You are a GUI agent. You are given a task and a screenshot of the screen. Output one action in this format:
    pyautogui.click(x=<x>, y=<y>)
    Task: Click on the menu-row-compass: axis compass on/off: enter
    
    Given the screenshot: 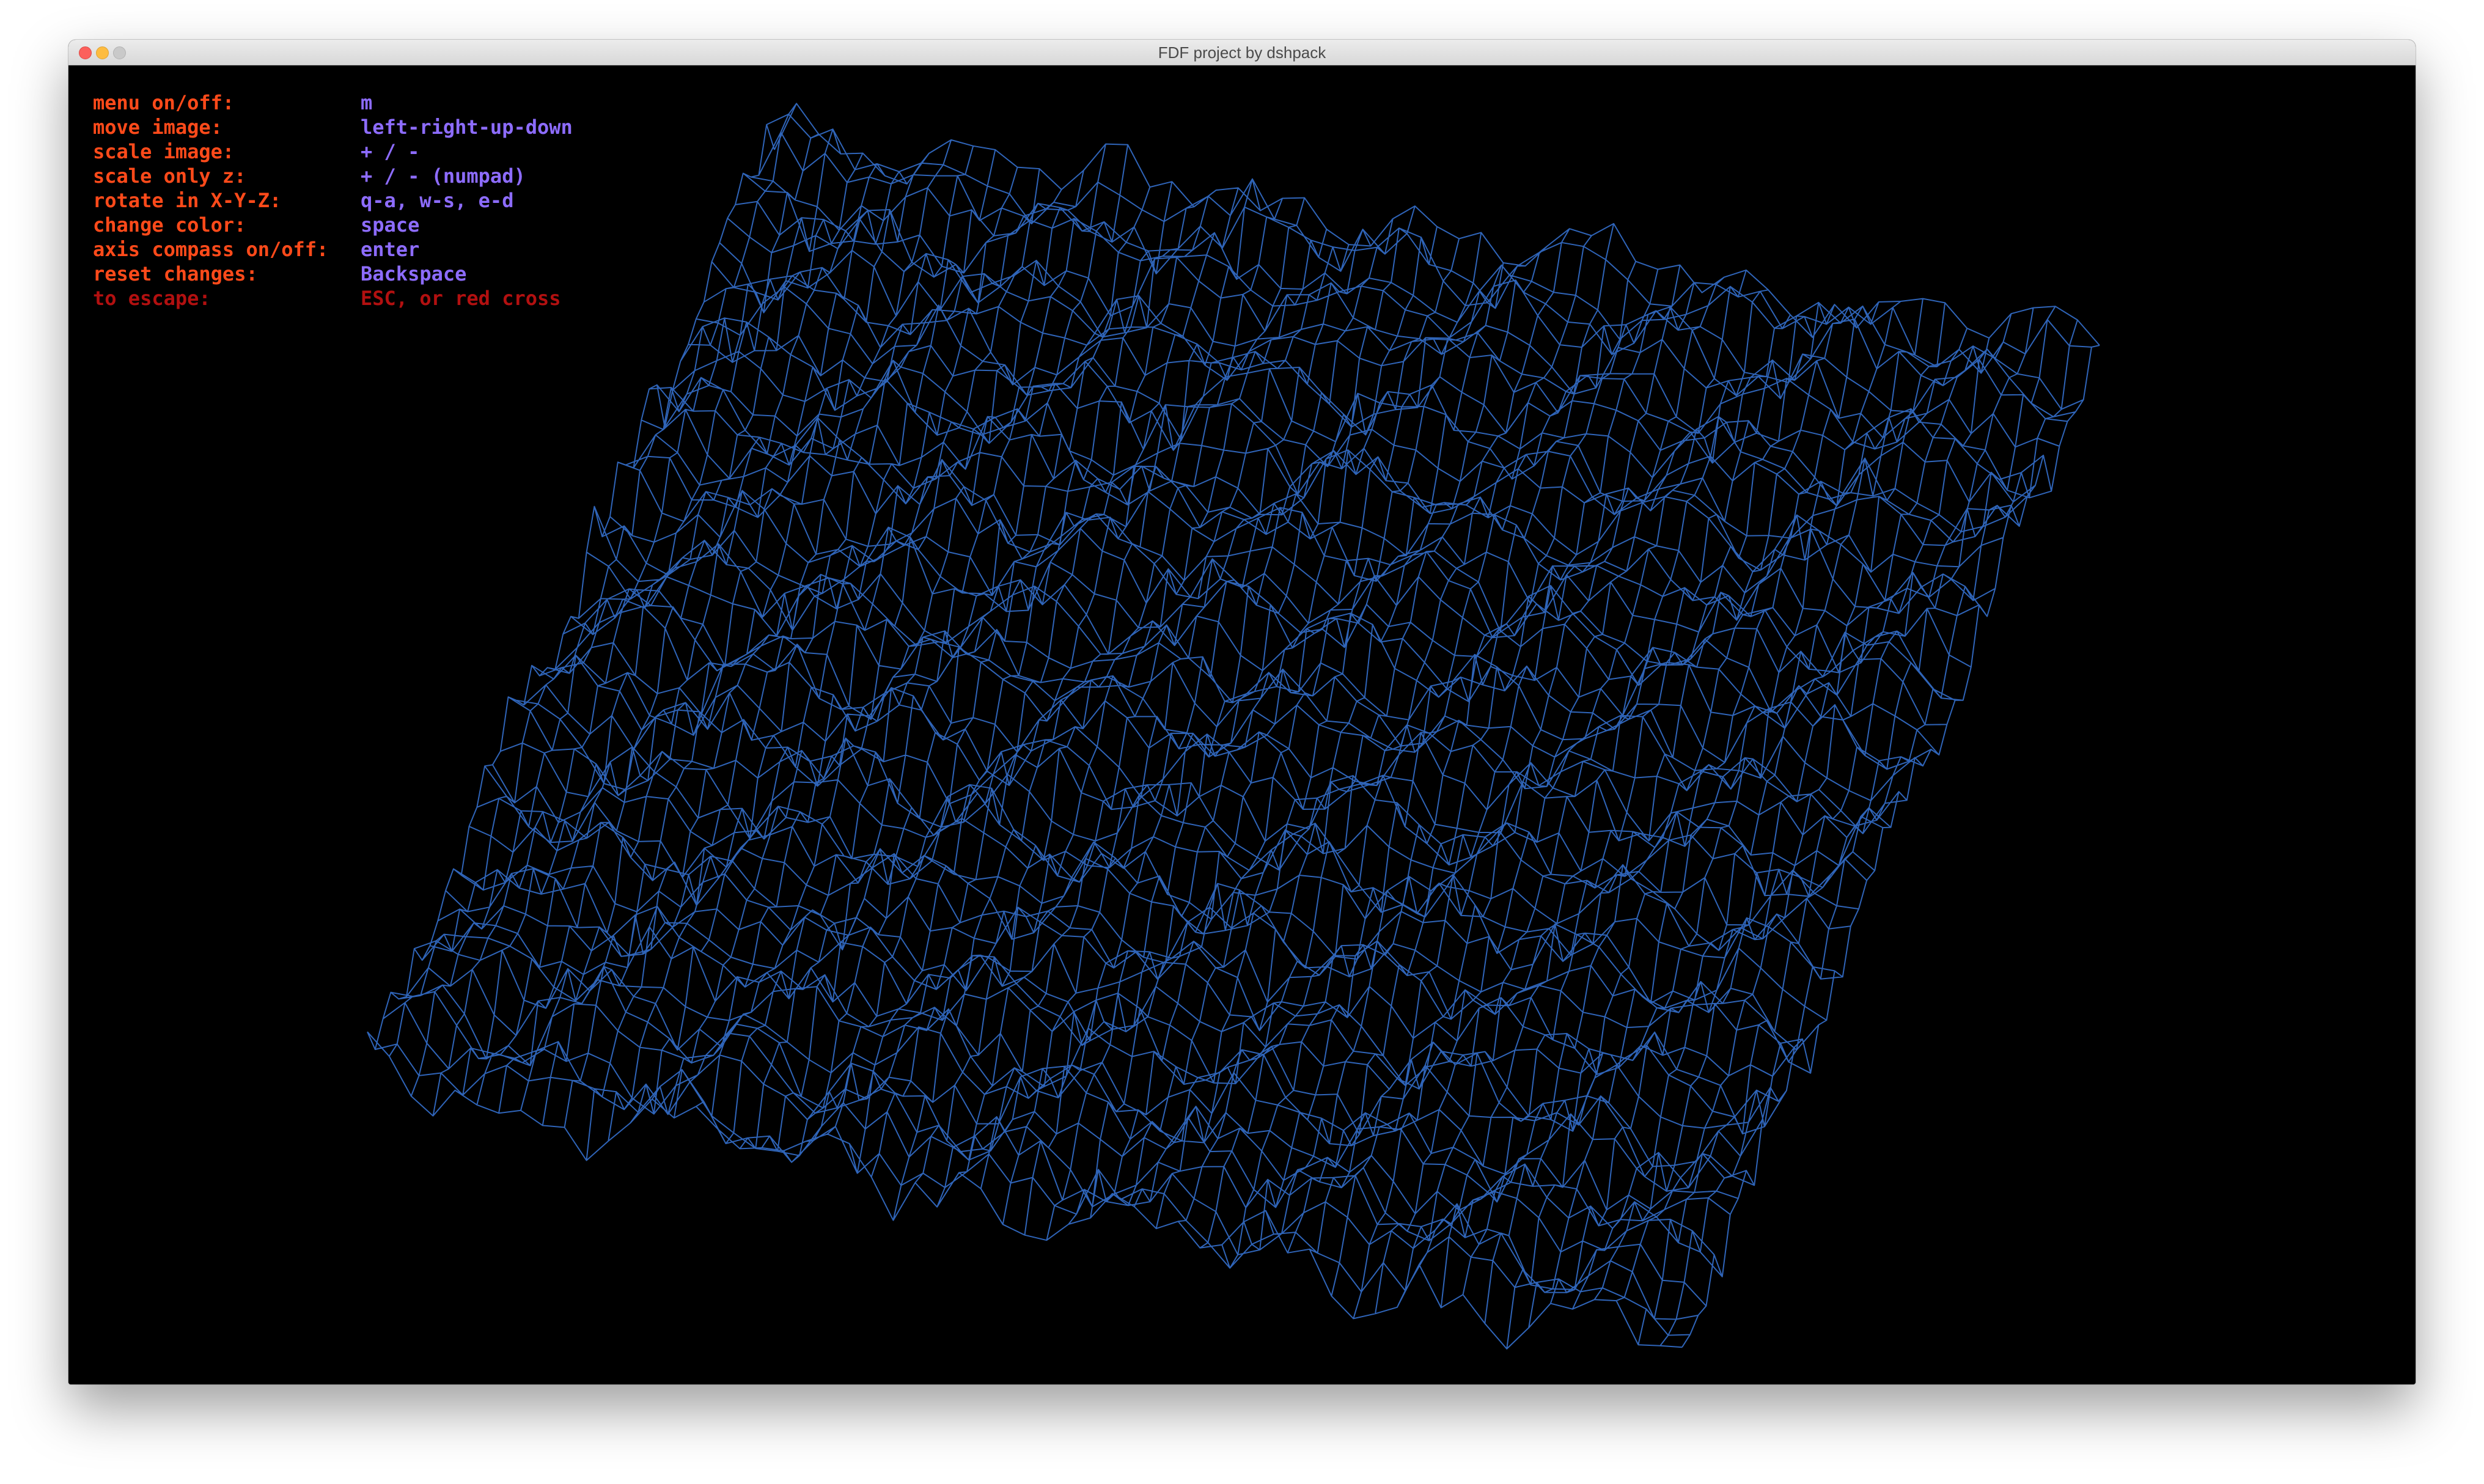 What is the action you would take?
    pyautogui.click(x=256, y=250)
    